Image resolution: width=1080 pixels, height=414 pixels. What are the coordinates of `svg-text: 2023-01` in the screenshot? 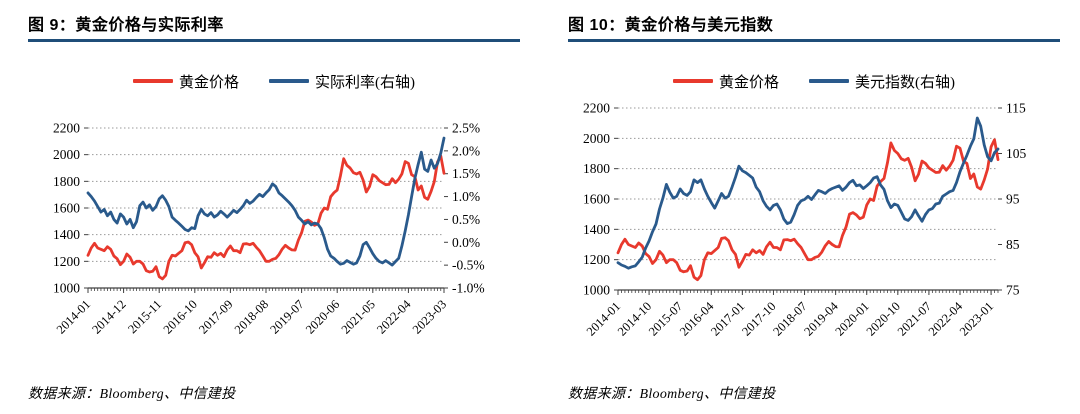 It's located at (976, 318).